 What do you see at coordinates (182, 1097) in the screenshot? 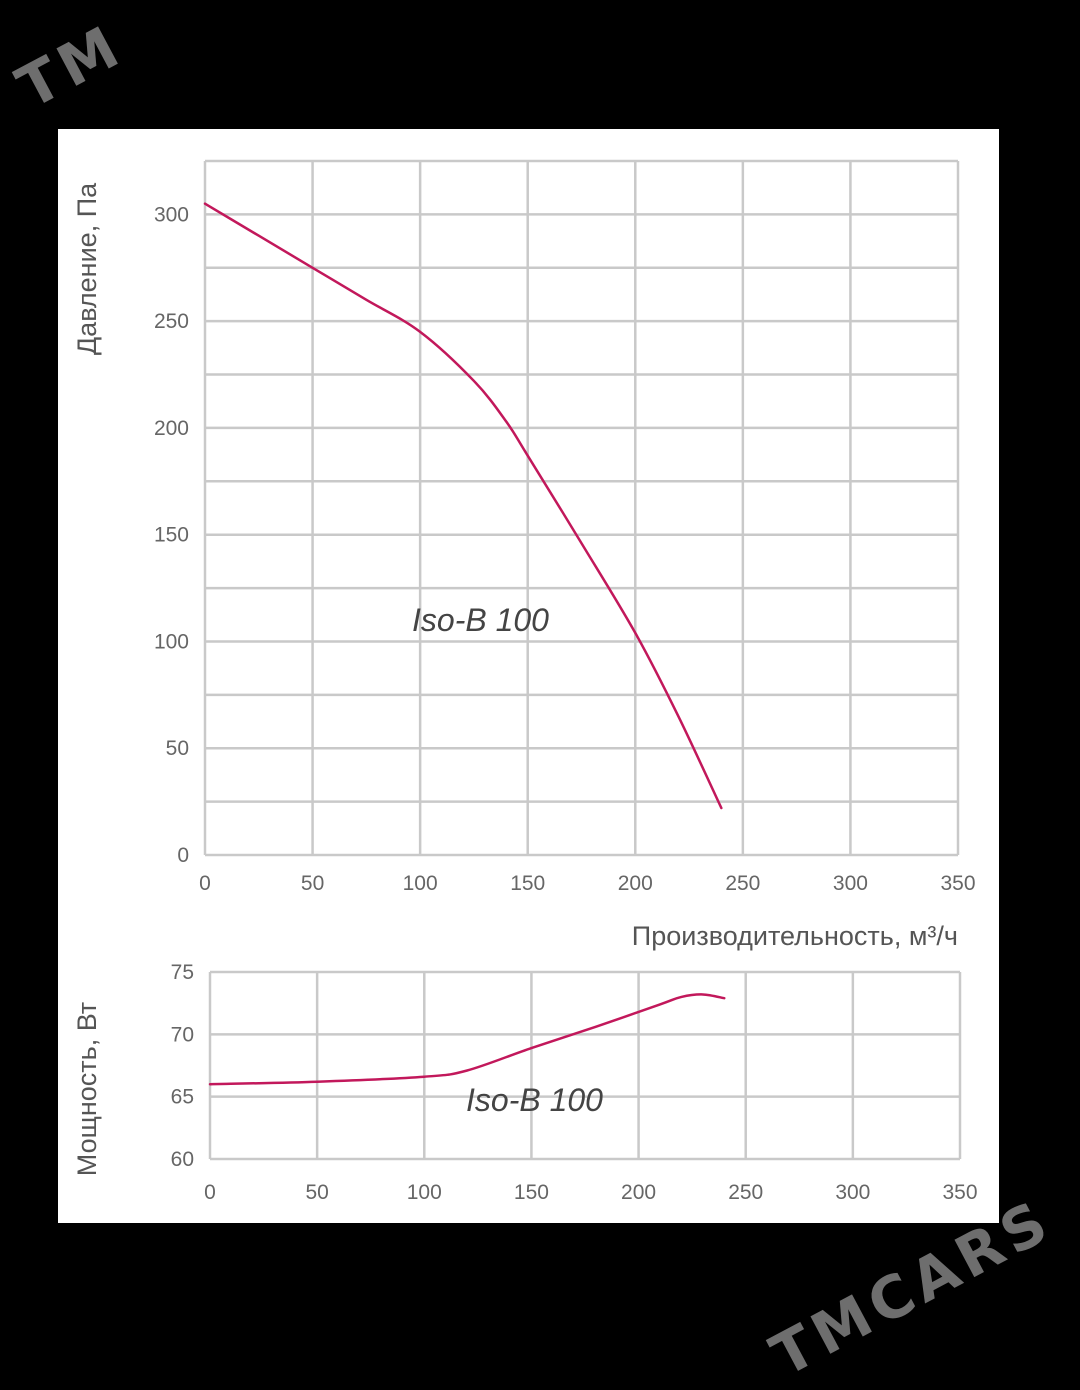
I see `y-tick-label: 65` at bounding box center [182, 1097].